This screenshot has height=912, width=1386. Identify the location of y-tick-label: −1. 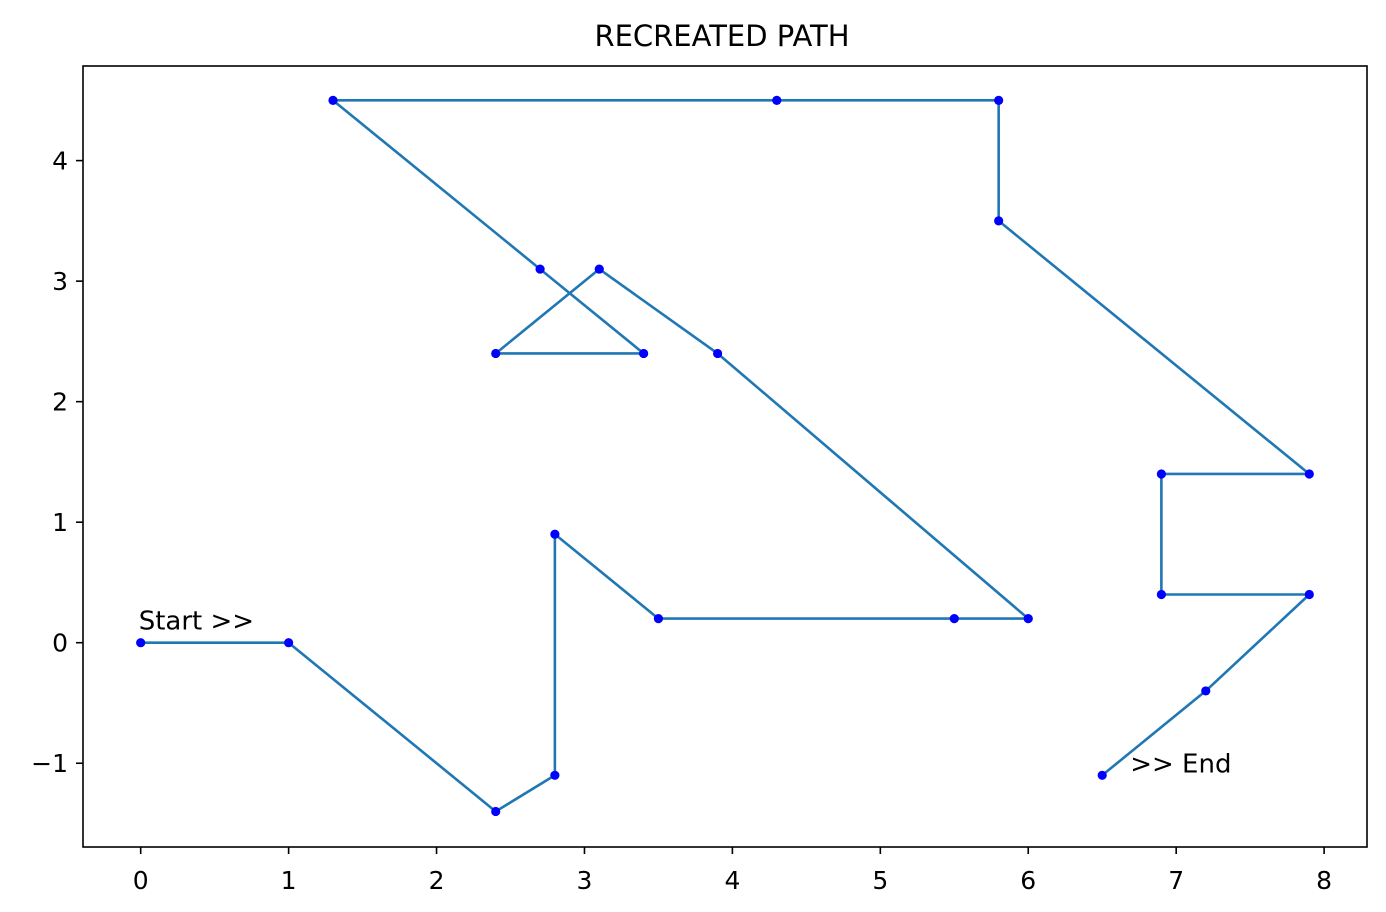
(49, 763).